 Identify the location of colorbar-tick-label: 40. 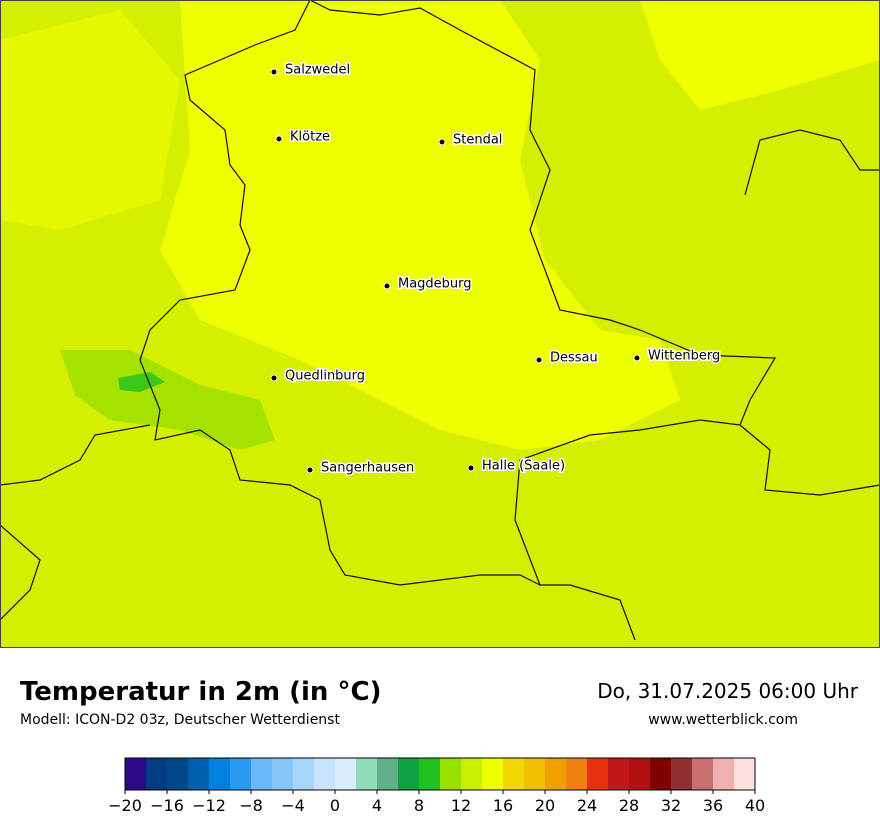
(755, 805).